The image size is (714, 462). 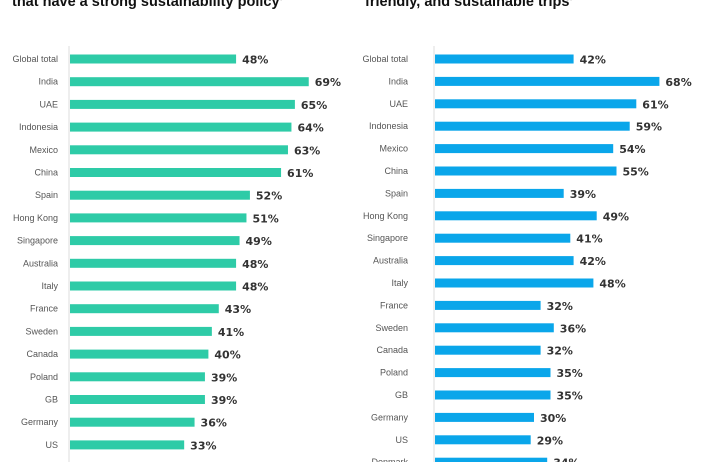 I want to click on category-label: Hong Kong, so click(x=35, y=218).